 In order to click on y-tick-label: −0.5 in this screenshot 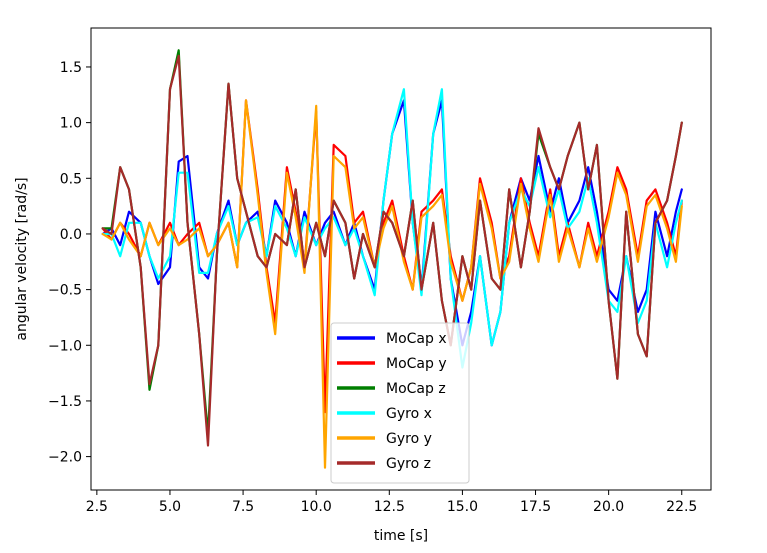, I will do `click(65, 291)`.